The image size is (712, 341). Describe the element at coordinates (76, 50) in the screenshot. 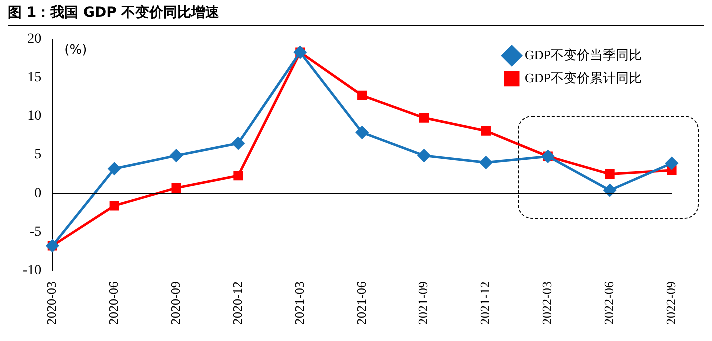

I see `y-axis-title: (%)` at that location.